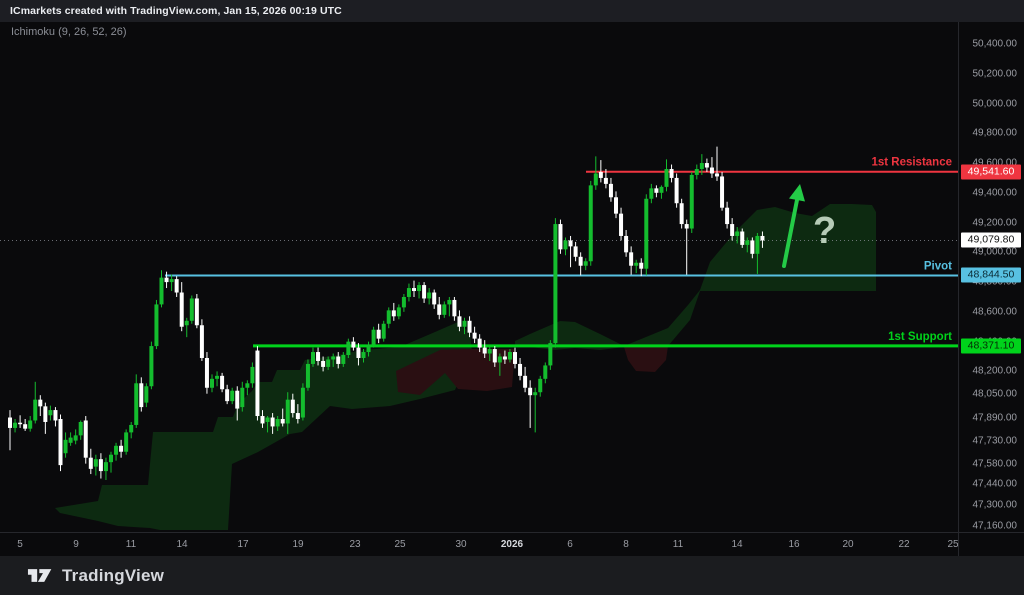 Image resolution: width=1024 pixels, height=595 pixels. Describe the element at coordinates (824, 231) in the screenshot. I see `question-mark-annotation: ?` at that location.